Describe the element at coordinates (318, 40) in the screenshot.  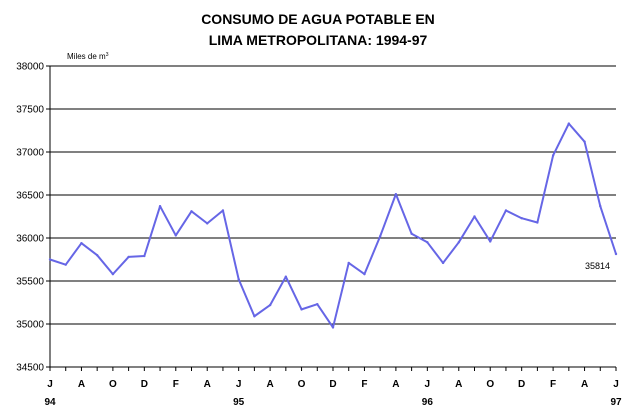
I see `chart-title-line-2: LIMA METROPOLITANA: 1994-97` at that location.